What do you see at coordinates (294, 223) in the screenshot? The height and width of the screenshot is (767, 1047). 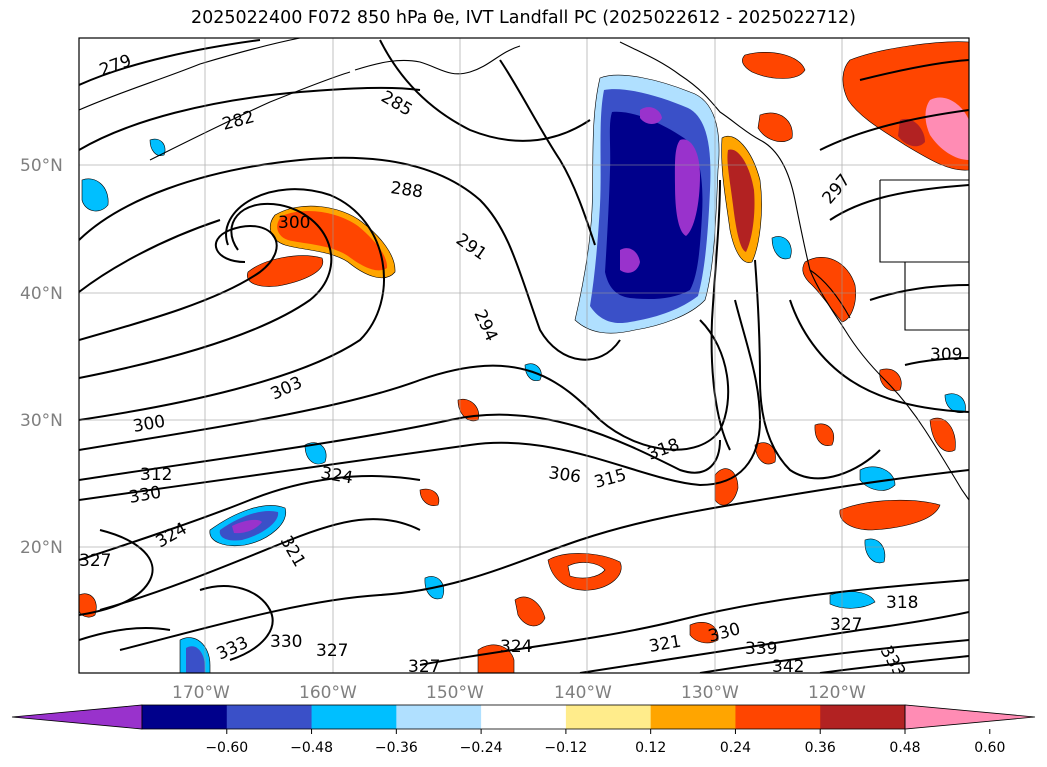 I see `contour-label: 300` at bounding box center [294, 223].